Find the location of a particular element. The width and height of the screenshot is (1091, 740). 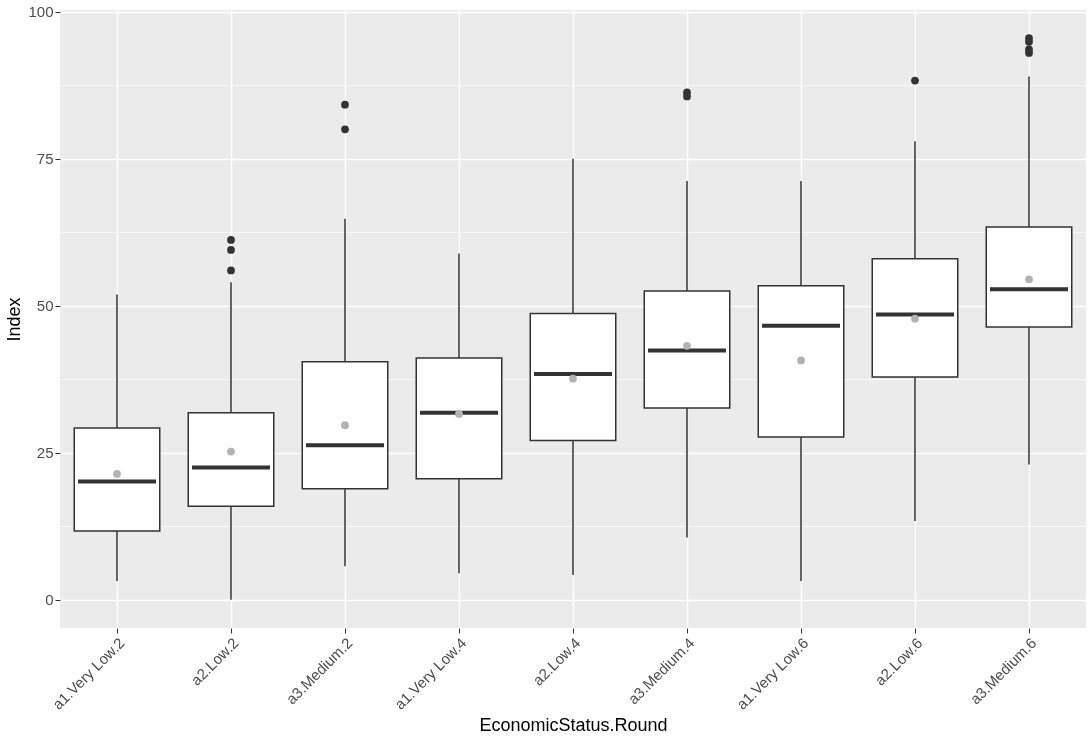

y-tick-label: 0 is located at coordinates (49, 600).